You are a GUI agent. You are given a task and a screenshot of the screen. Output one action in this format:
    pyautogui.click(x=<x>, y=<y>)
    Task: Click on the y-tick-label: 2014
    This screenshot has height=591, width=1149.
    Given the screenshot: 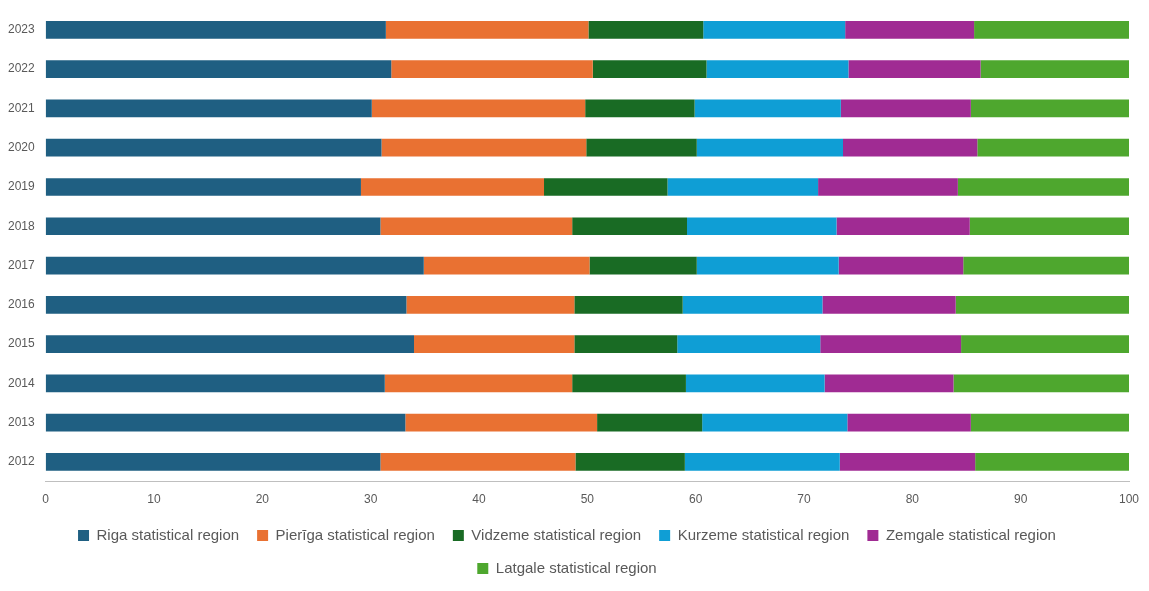 What is the action you would take?
    pyautogui.click(x=21, y=382)
    